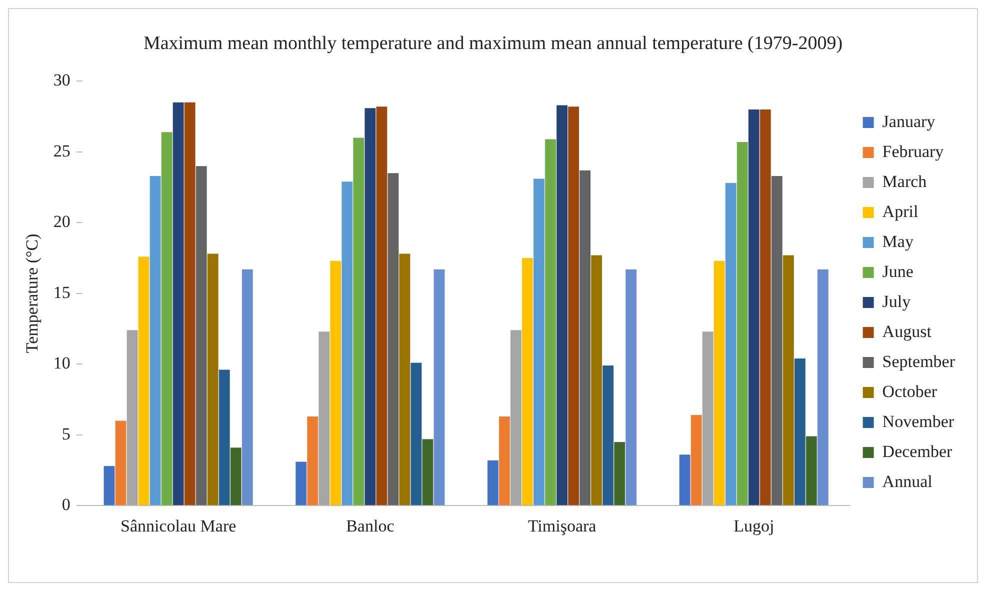 Image resolution: width=988 pixels, height=593 pixels. I want to click on y-tick-label: 10, so click(61, 363).